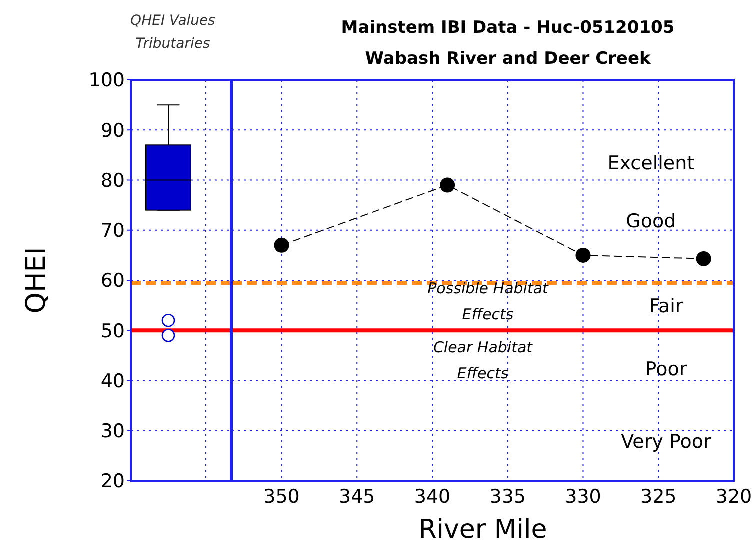 The image size is (753, 550). Describe the element at coordinates (508, 497) in the screenshot. I see `x-tick-label: 335` at that location.